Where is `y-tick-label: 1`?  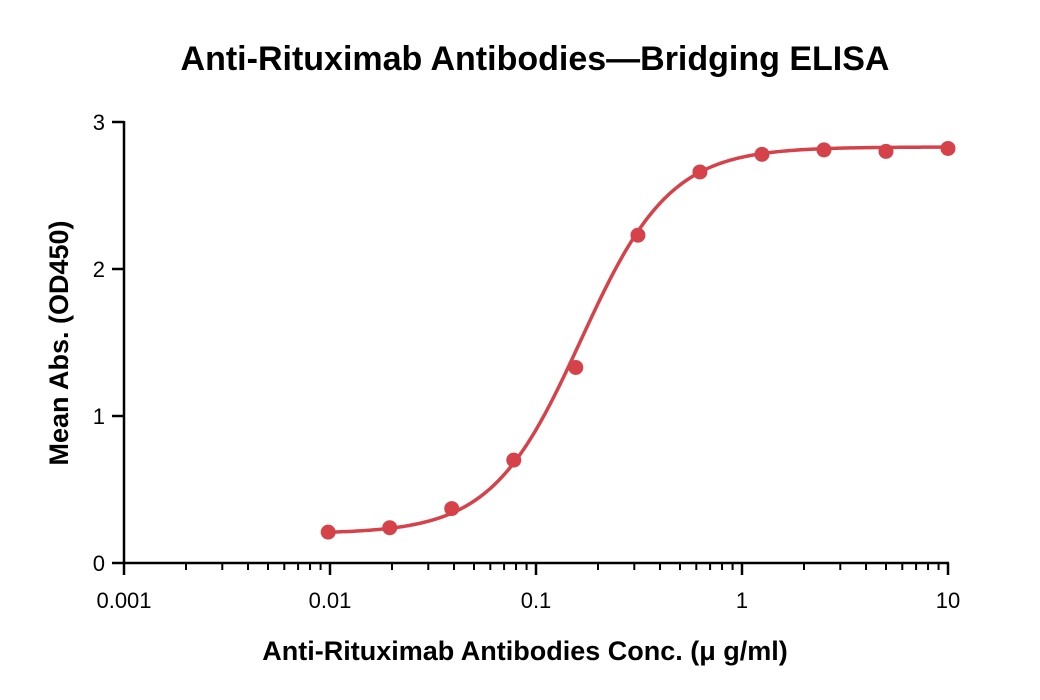 y-tick-label: 1 is located at coordinates (99, 416).